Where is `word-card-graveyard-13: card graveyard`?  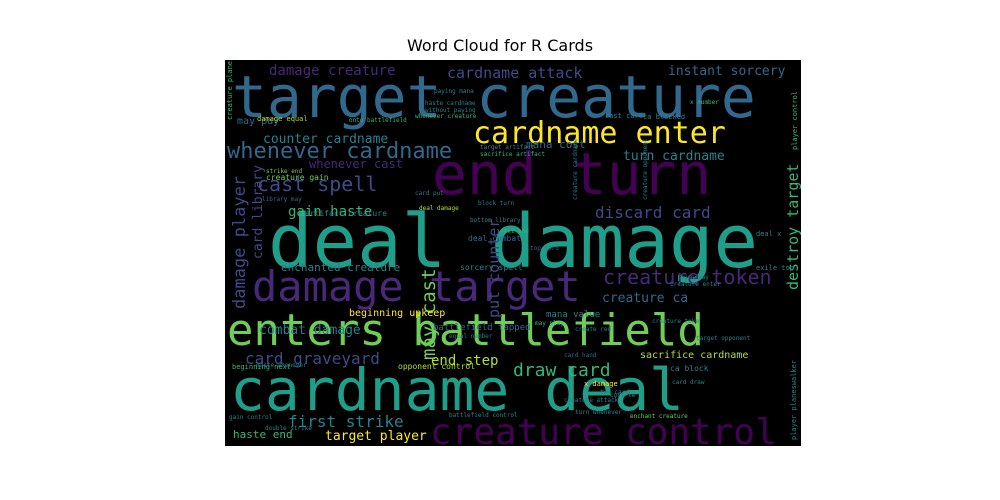
word-card-graveyard-13: card graveyard is located at coordinates (312, 358).